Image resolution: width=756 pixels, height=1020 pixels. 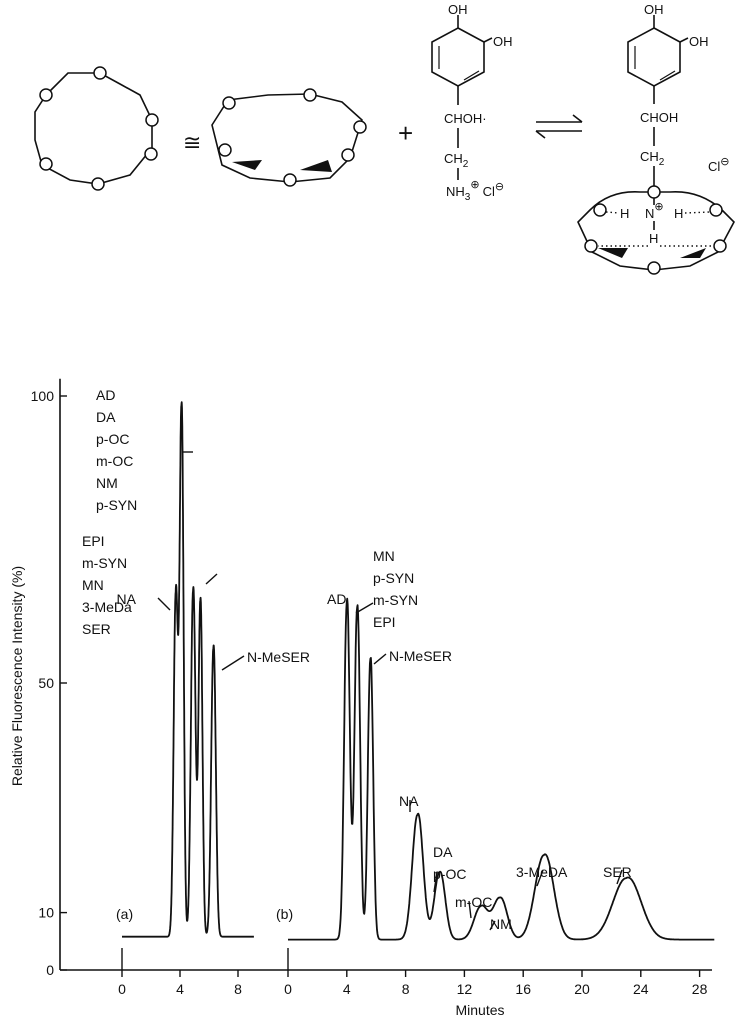 What do you see at coordinates (43, 396) in the screenshot?
I see `y-tick-label: 100` at bounding box center [43, 396].